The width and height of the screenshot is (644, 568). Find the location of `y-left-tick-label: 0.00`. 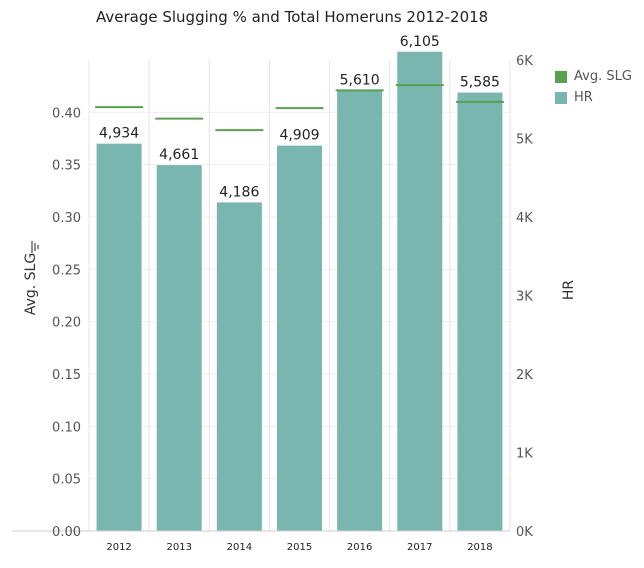

y-left-tick-label: 0.00 is located at coordinates (66, 532).